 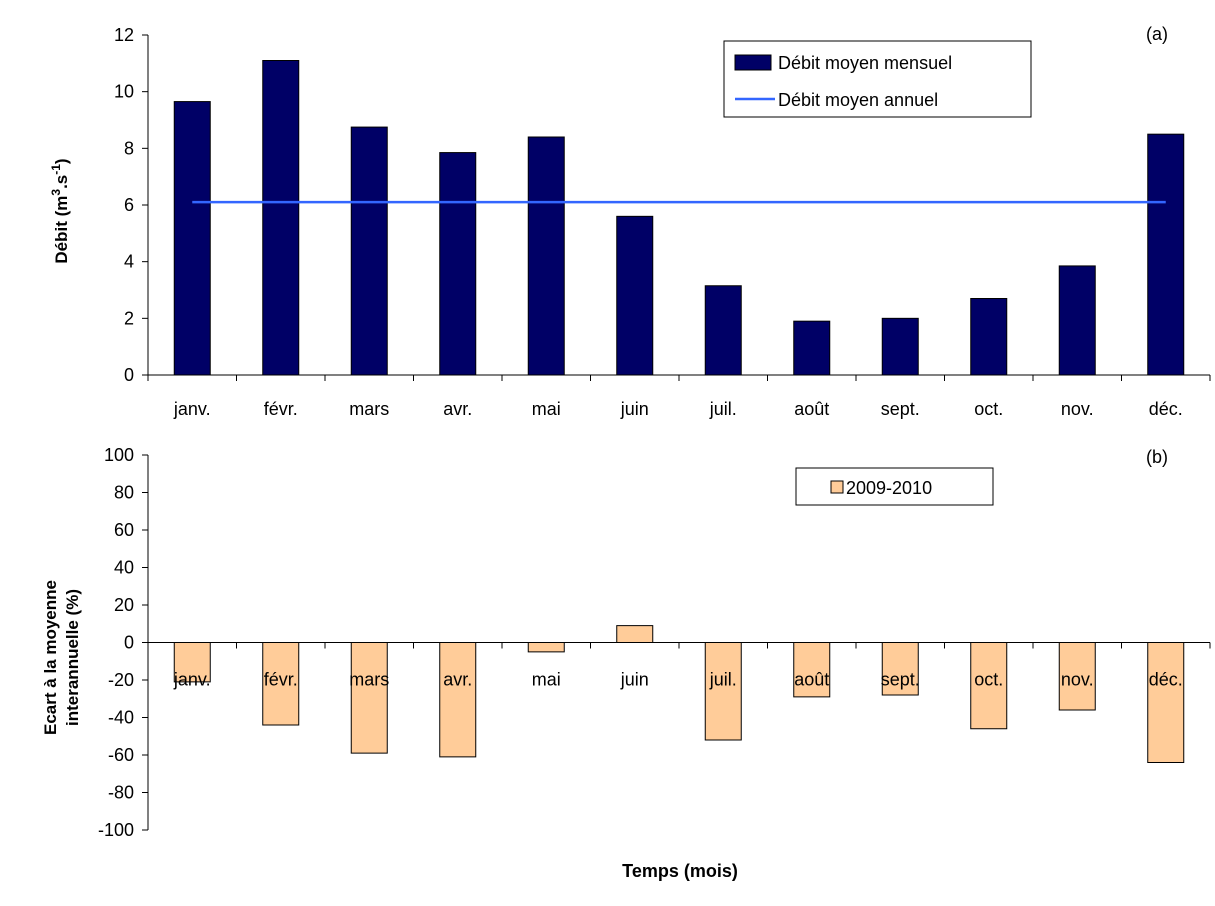 What do you see at coordinates (634, 409) in the screenshot?
I see `x-tick-label-a: juin` at bounding box center [634, 409].